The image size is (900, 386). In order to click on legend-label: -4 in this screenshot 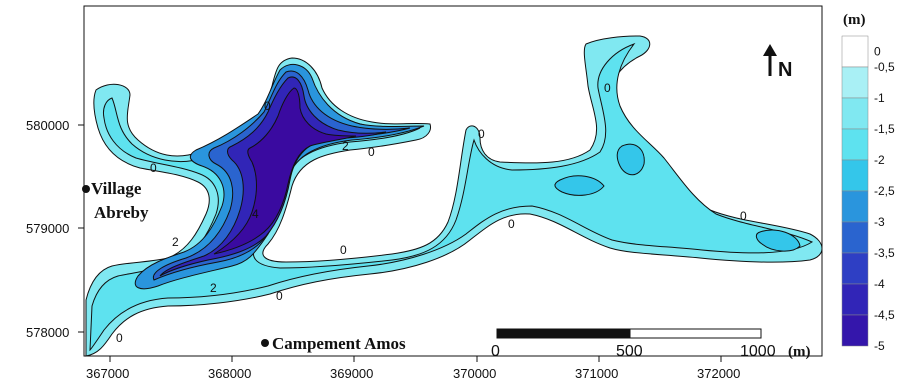, I will do `click(879, 284)`.